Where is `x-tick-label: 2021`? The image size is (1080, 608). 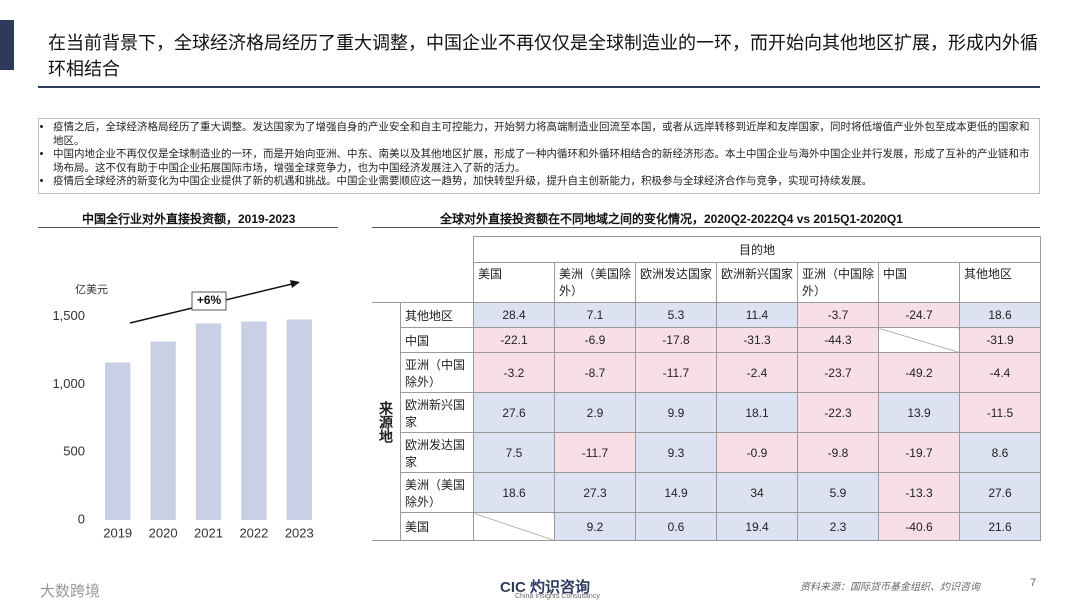 x-tick-label: 2021 is located at coordinates (208, 532).